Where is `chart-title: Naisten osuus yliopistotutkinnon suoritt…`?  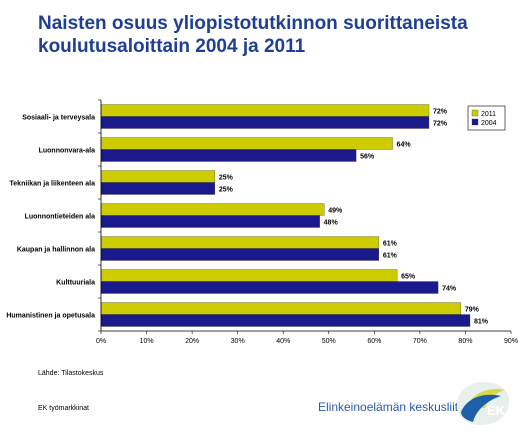 chart-title: Naisten osuus yliopistotutkinnon suoritt… is located at coordinates (273, 35).